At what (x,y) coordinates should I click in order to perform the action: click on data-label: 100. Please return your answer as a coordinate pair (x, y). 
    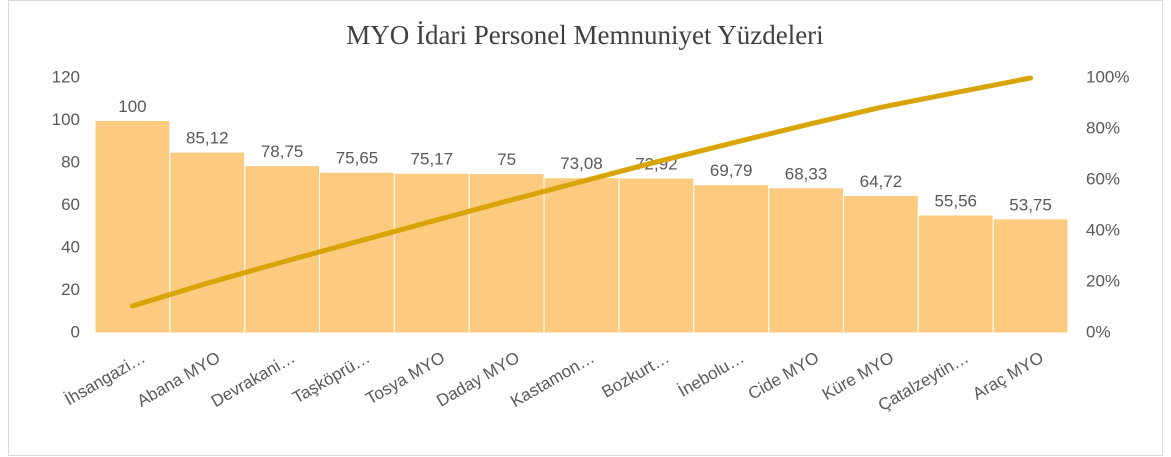
    Looking at the image, I should click on (132, 106).